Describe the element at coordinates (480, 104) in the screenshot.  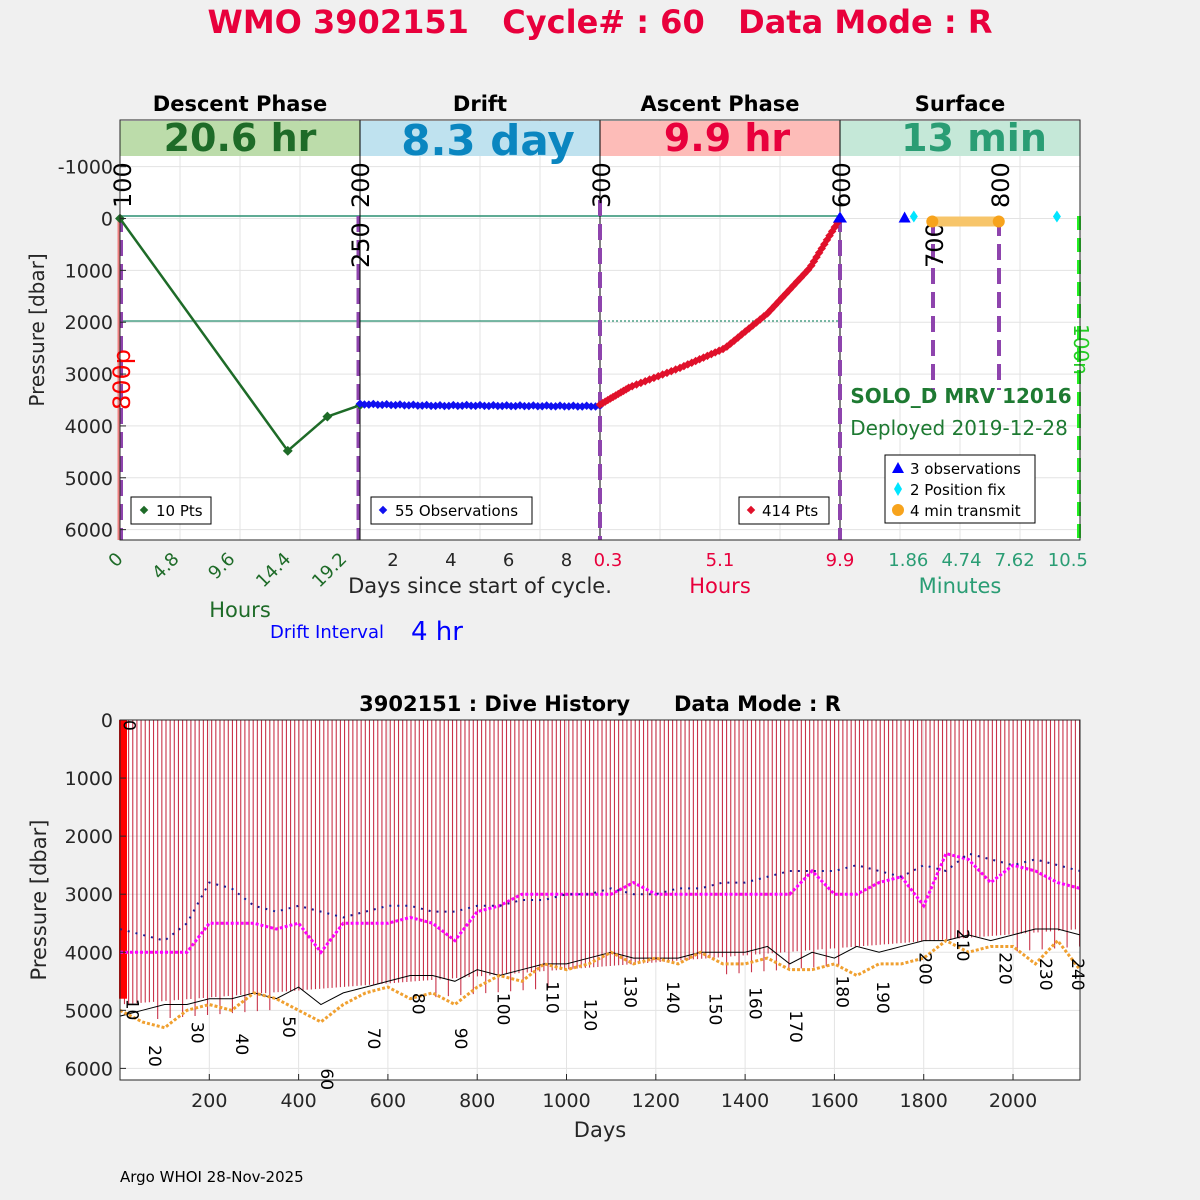
I see `drift-phase-title: Drift` at that location.